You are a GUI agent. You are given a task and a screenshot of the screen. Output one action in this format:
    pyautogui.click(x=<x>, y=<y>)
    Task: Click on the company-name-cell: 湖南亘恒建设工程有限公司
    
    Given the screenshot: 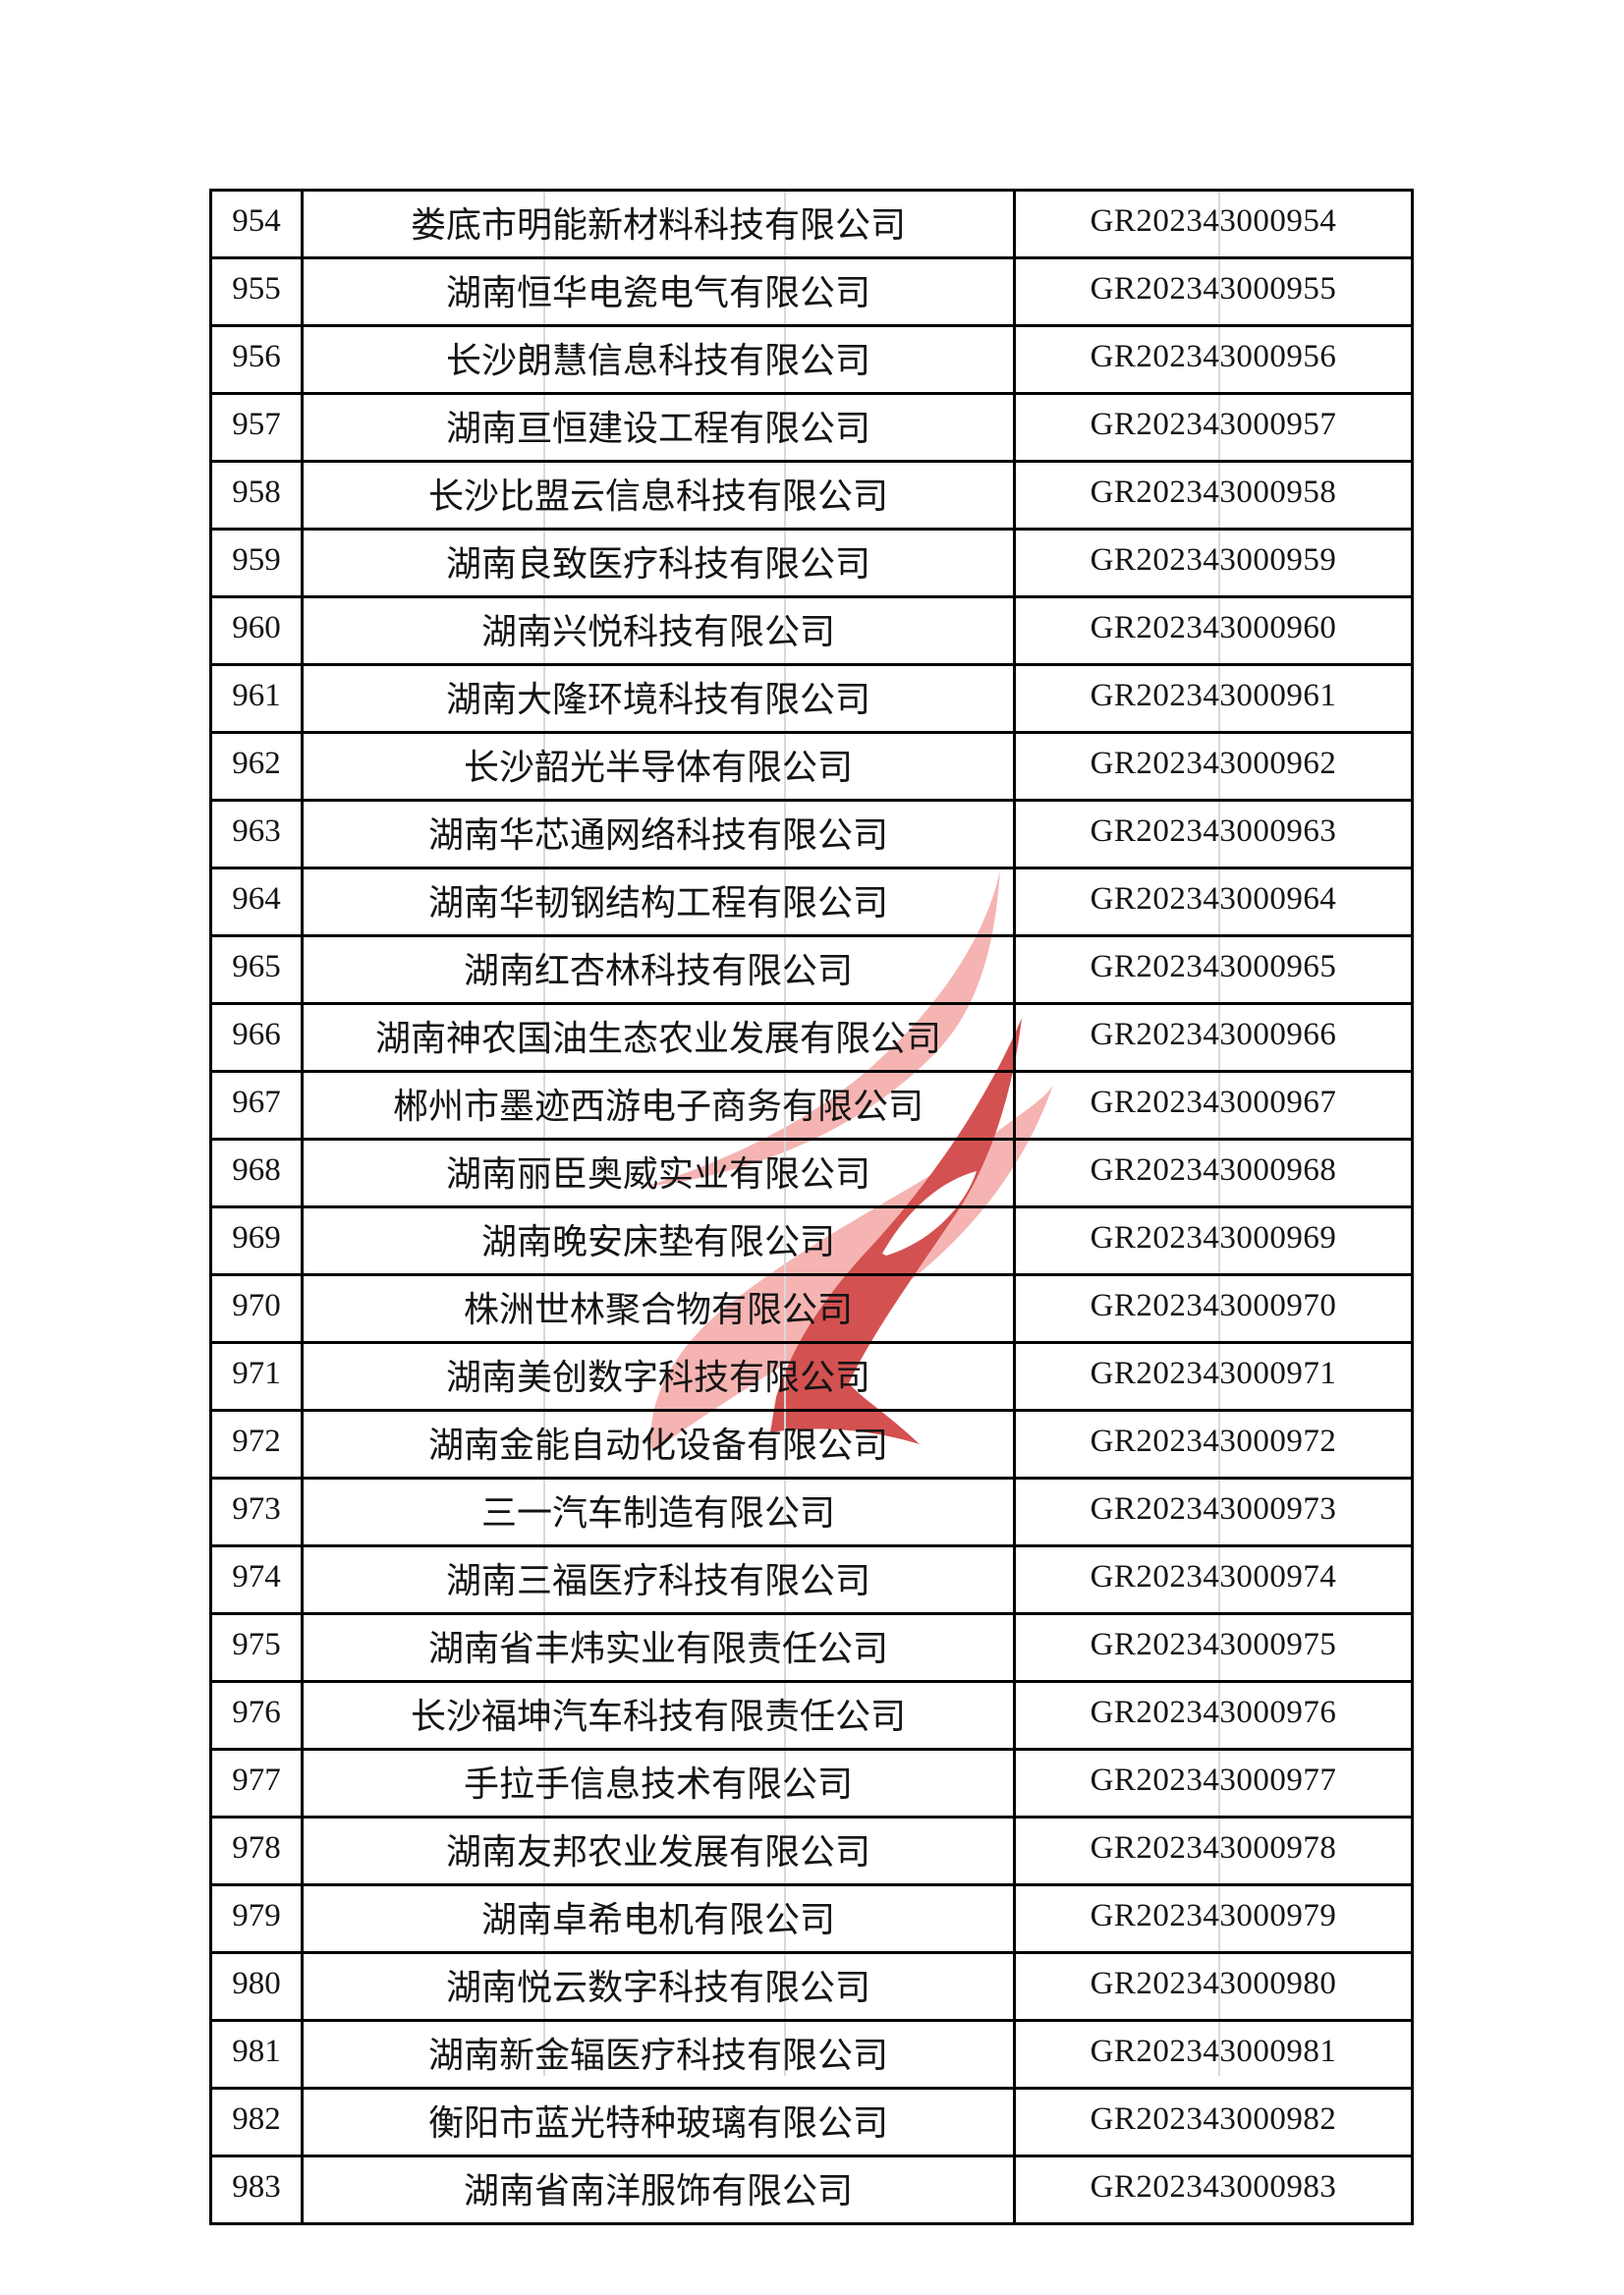 What is the action you would take?
    pyautogui.click(x=658, y=428)
    